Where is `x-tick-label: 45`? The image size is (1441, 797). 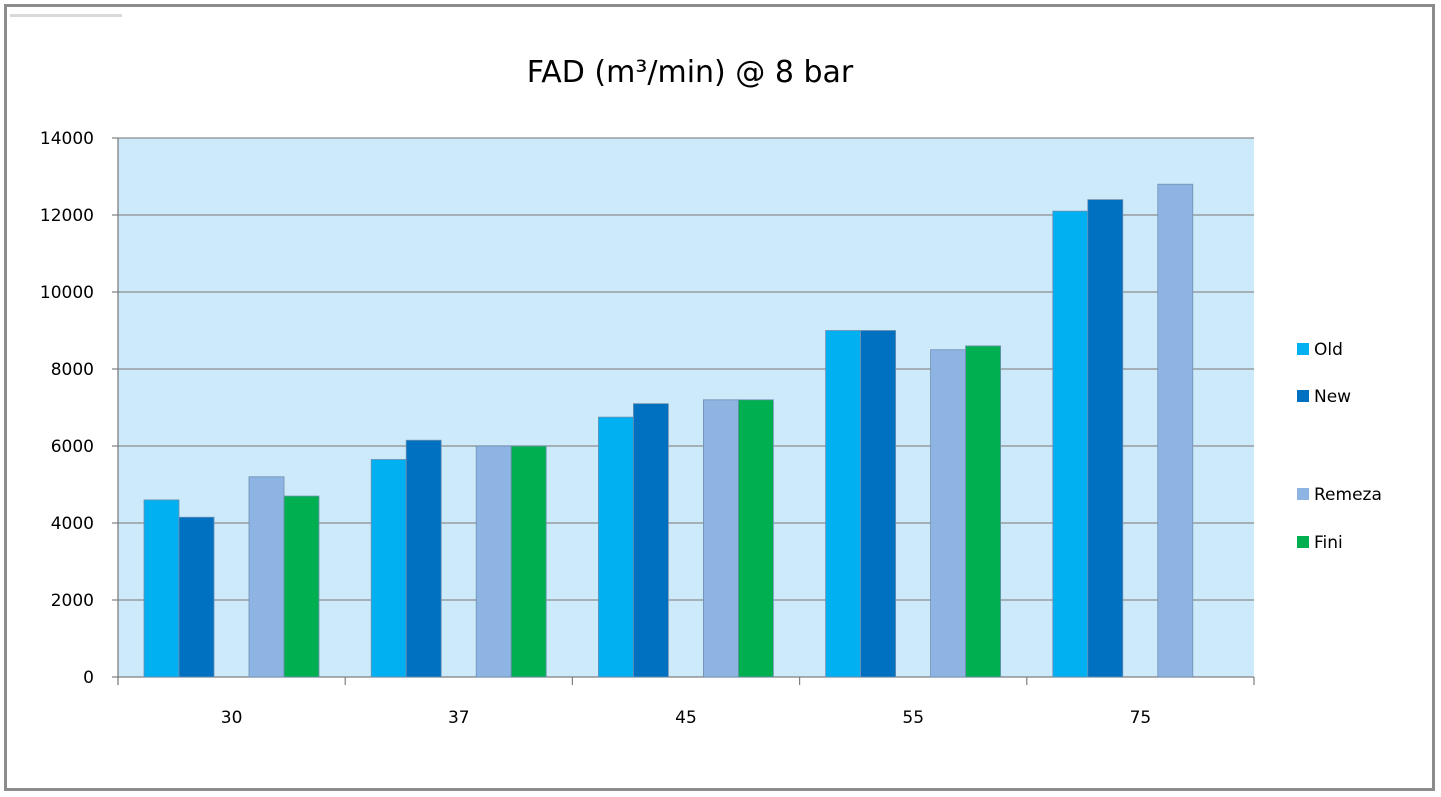 x-tick-label: 45 is located at coordinates (686, 718).